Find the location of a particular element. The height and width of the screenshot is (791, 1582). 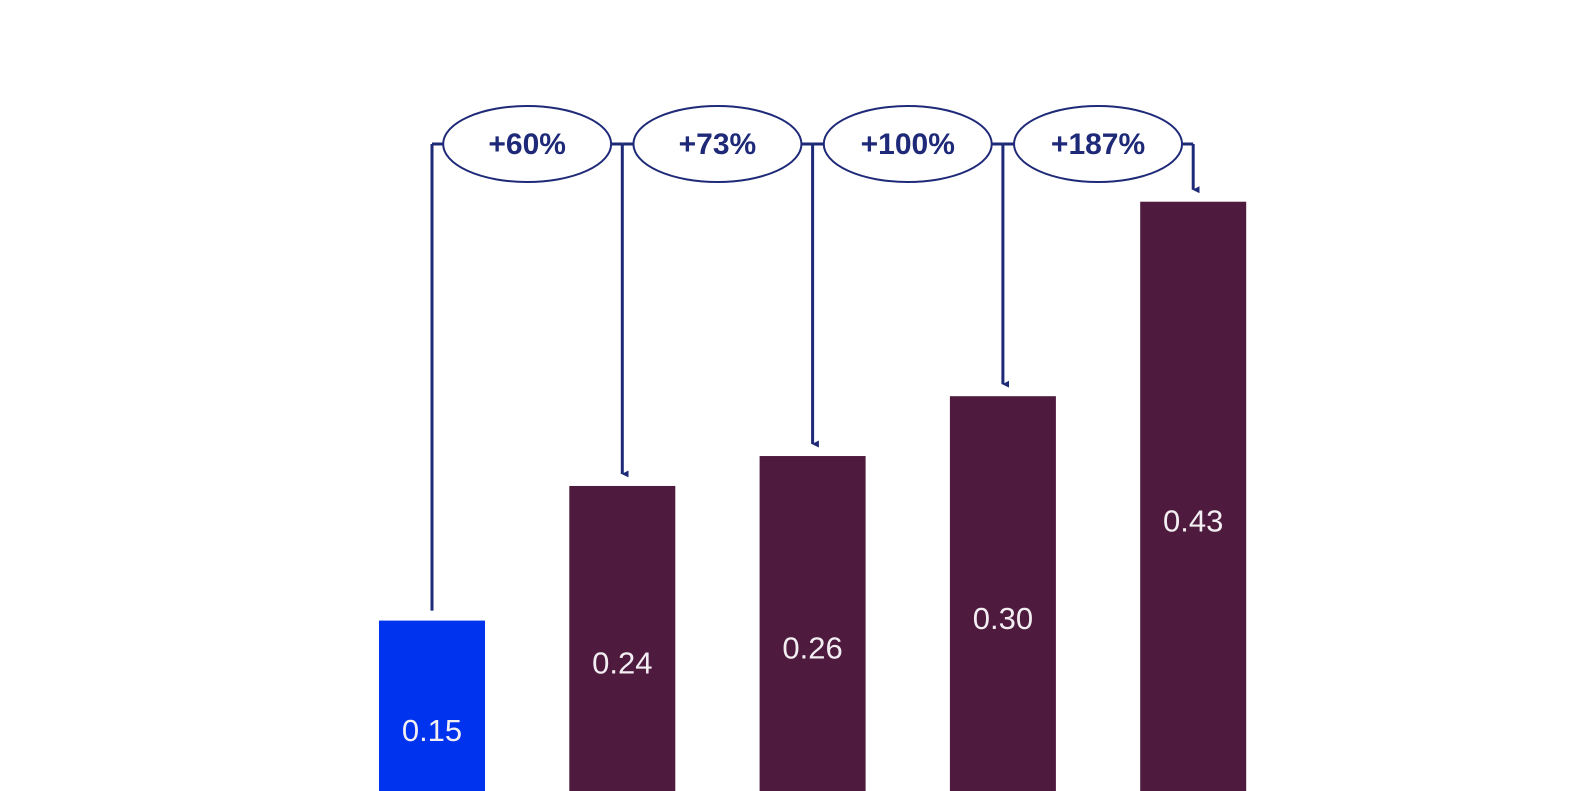

value-label: 0.43 is located at coordinates (1193, 521).